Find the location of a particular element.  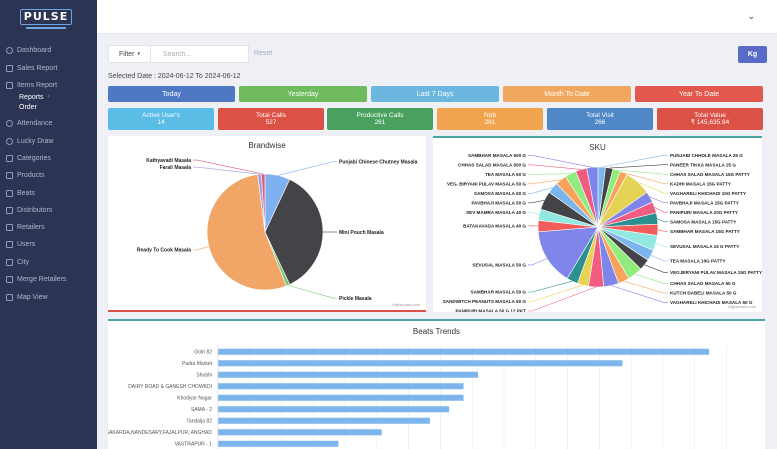

sidebar-item-attendance: Attendance is located at coordinates (48, 123).